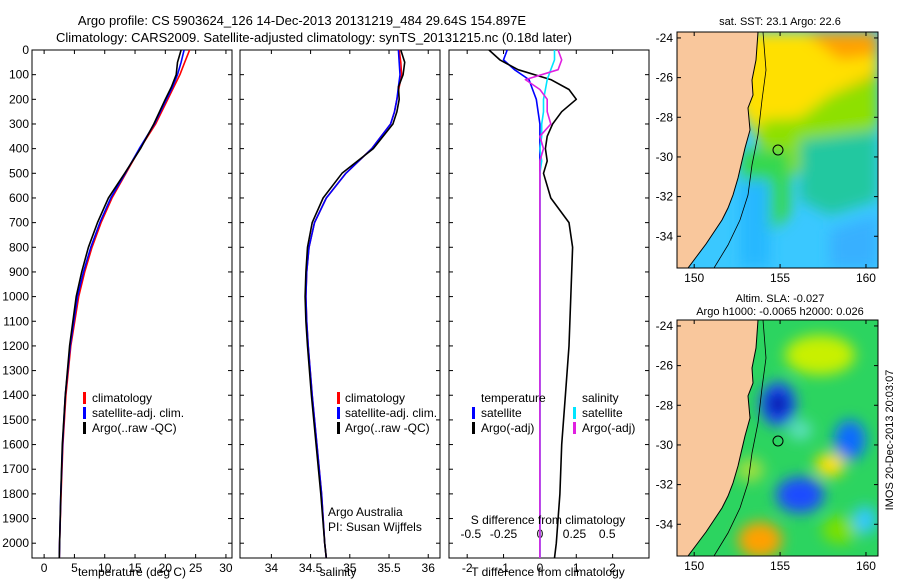 Image resolution: width=900 pixels, height=580 pixels. What do you see at coordinates (19, 75) in the screenshot?
I see `depth-tick-label: 100` at bounding box center [19, 75].